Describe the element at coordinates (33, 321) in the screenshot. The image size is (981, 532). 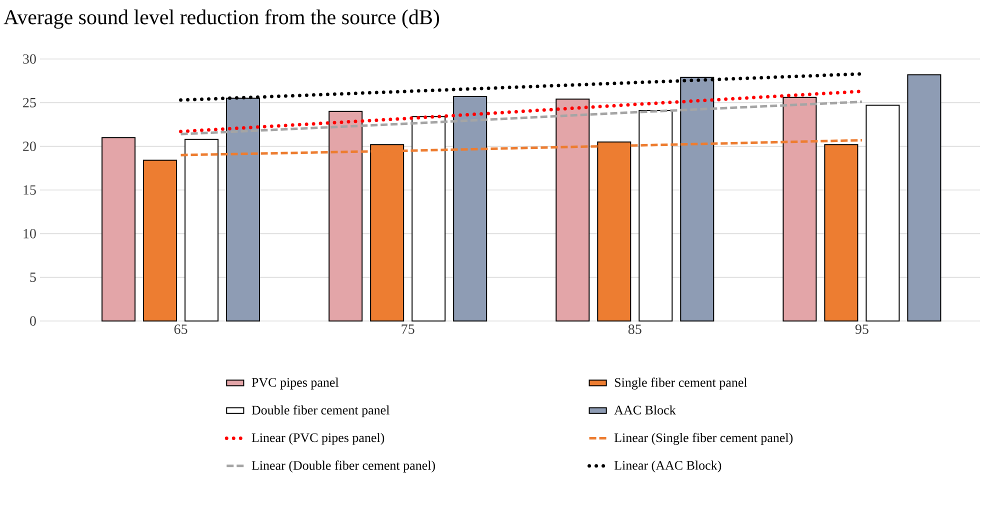
I see `y-tick-label: 0` at that location.